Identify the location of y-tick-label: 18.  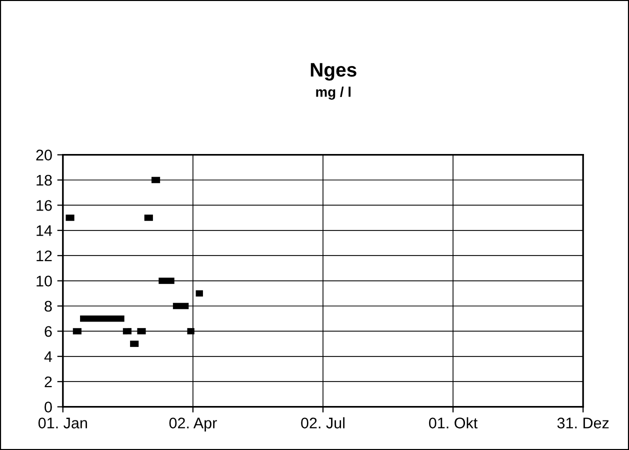
(44, 180).